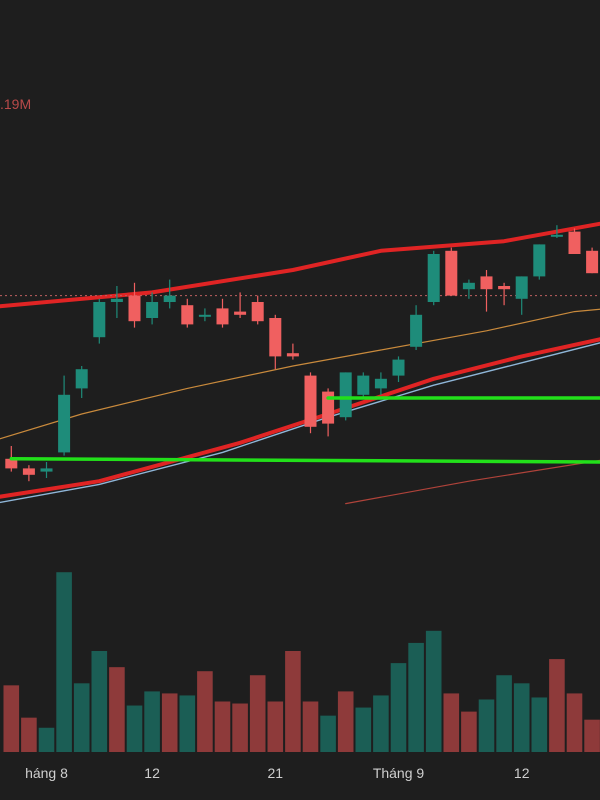  What do you see at coordinates (472, 482) in the screenshot?
I see `ma-red-thin-line` at bounding box center [472, 482].